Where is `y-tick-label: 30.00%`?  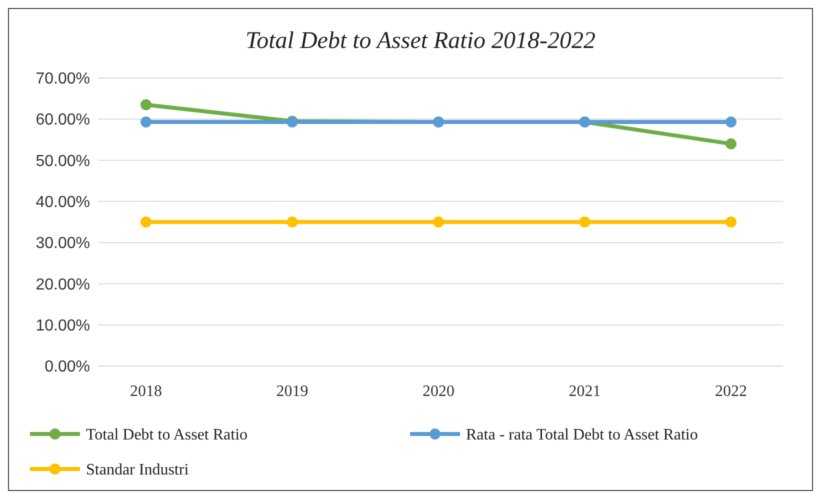 y-tick-label: 30.00% is located at coordinates (63, 243).